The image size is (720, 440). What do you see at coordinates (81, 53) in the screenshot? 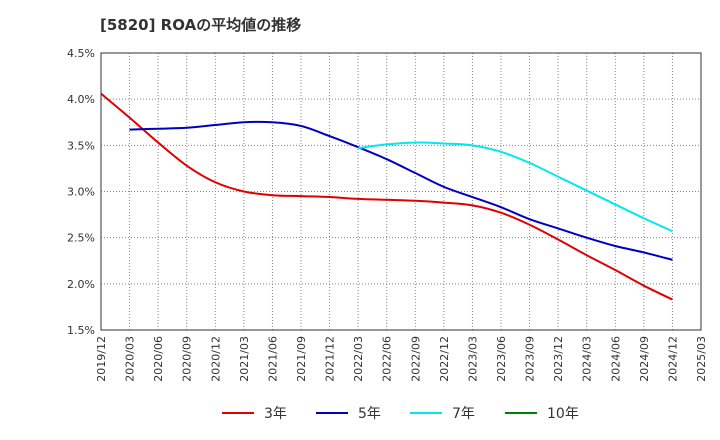
I see `y-tick-label: 4.5%` at bounding box center [81, 53].